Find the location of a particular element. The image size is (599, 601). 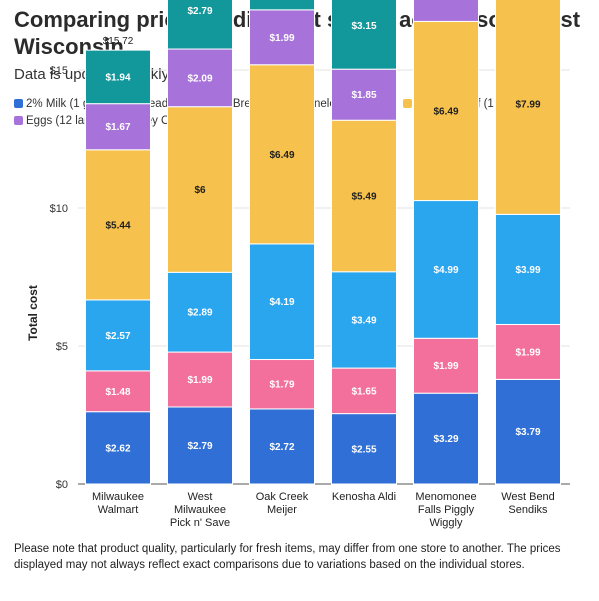

legend-item: Eggs (12 large) is located at coordinates (59, 121).